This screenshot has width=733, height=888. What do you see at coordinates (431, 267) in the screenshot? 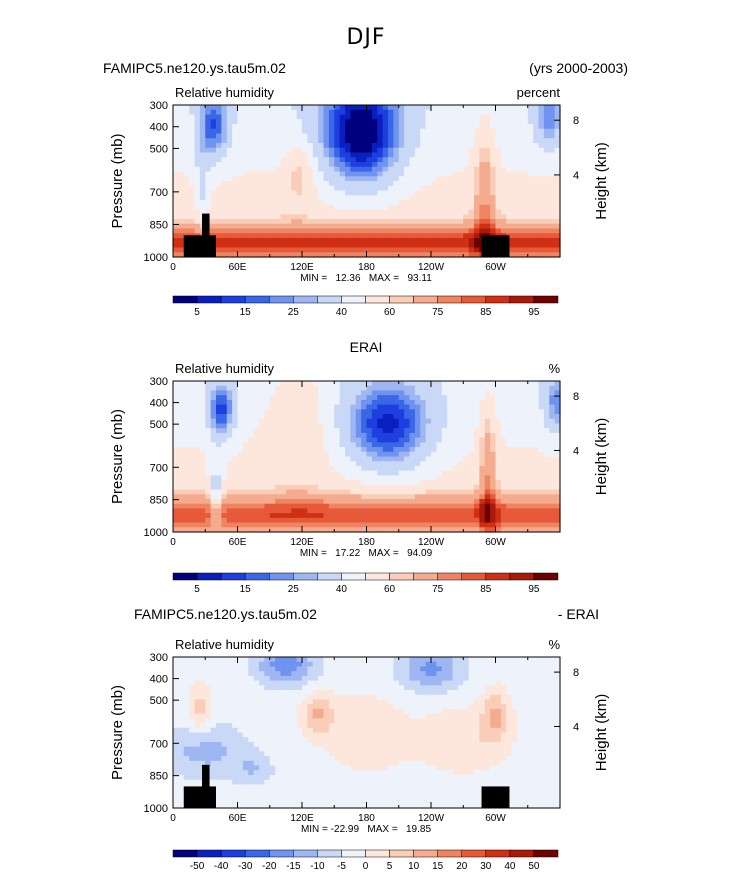
I see `x-tick-label: 120W` at bounding box center [431, 267].